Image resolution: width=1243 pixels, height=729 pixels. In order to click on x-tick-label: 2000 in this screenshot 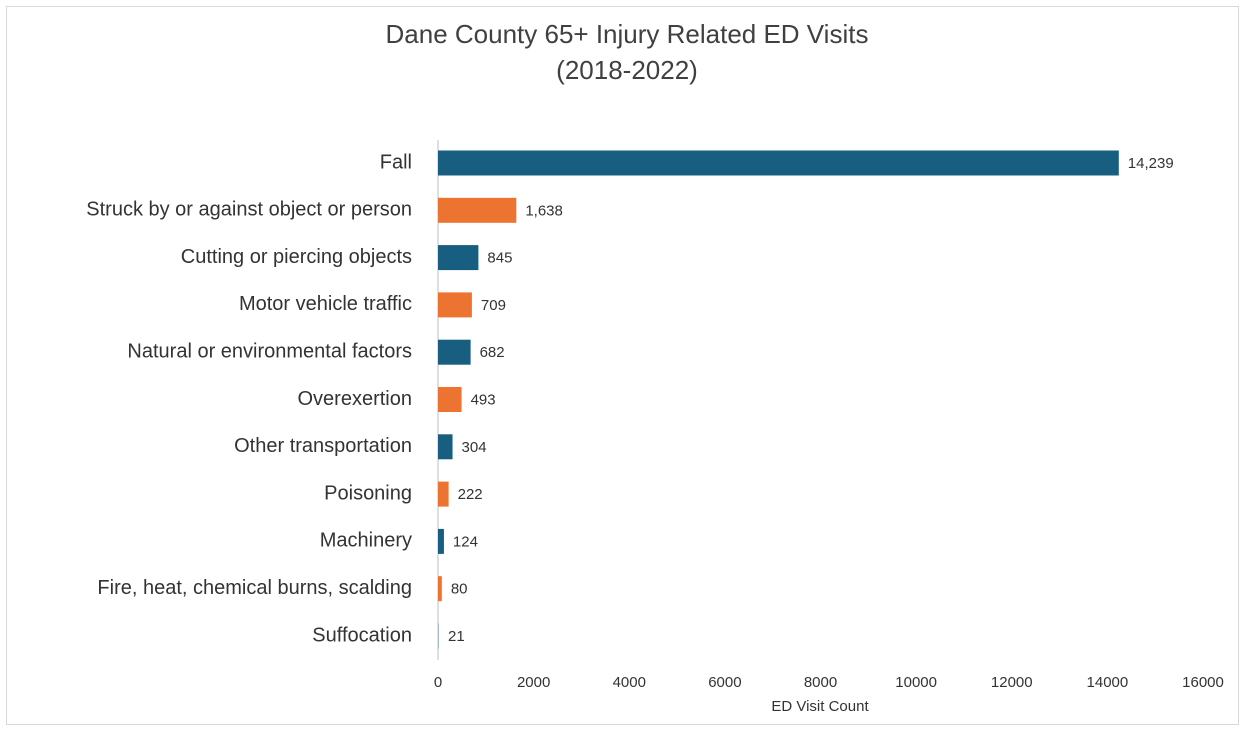, I will do `click(533, 682)`.